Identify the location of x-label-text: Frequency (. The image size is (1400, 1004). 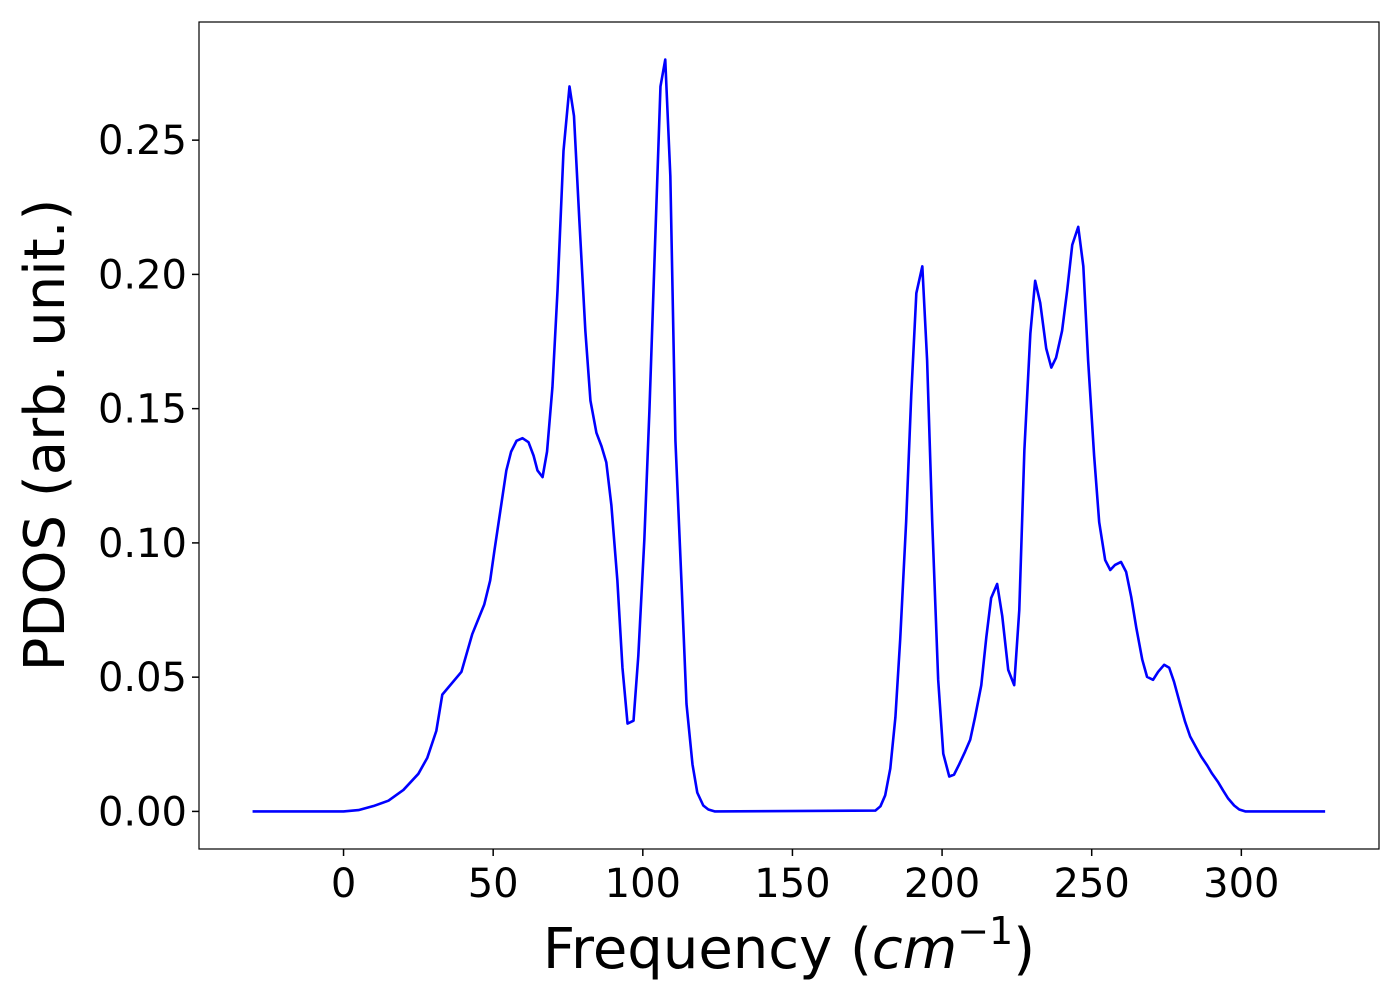
(707, 949).